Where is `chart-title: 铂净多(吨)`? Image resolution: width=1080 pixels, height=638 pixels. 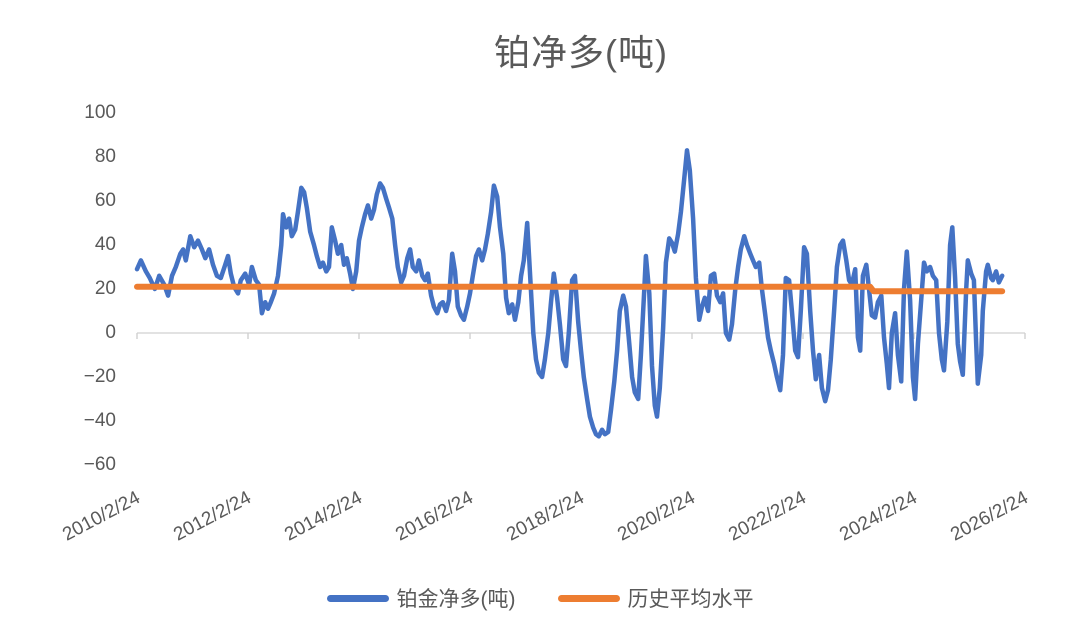
chart-title: 铂净多(吨) is located at coordinates (581, 52).